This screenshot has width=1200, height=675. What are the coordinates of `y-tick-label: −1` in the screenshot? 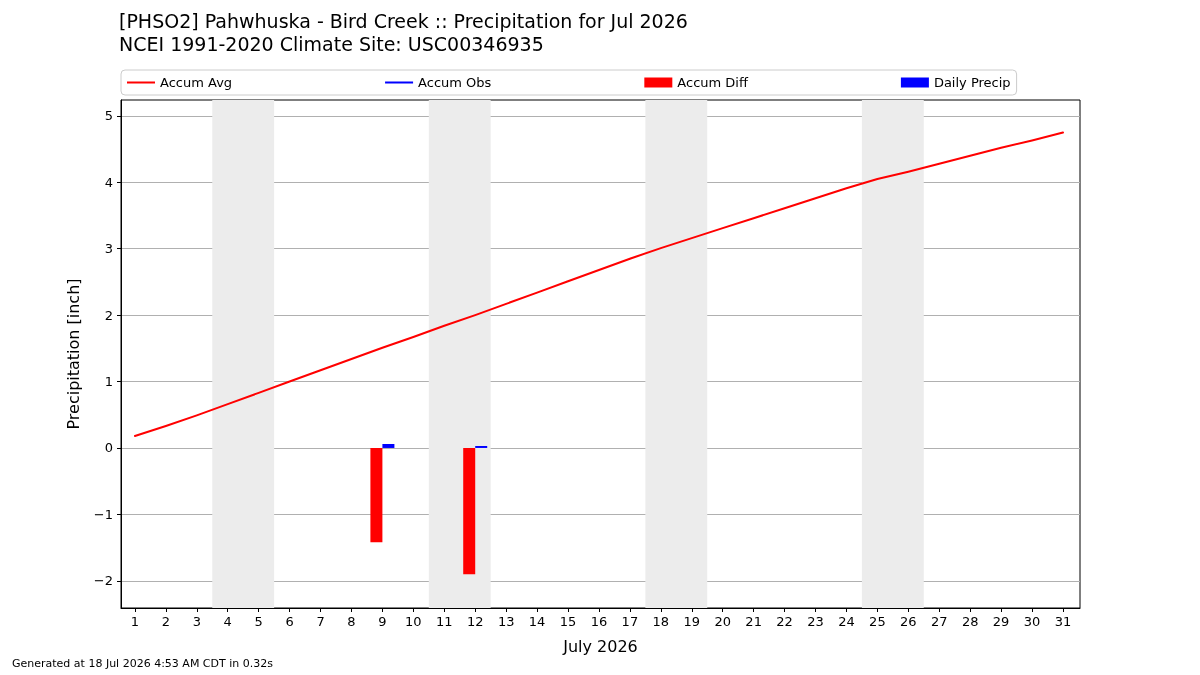 It's located at (103, 514).